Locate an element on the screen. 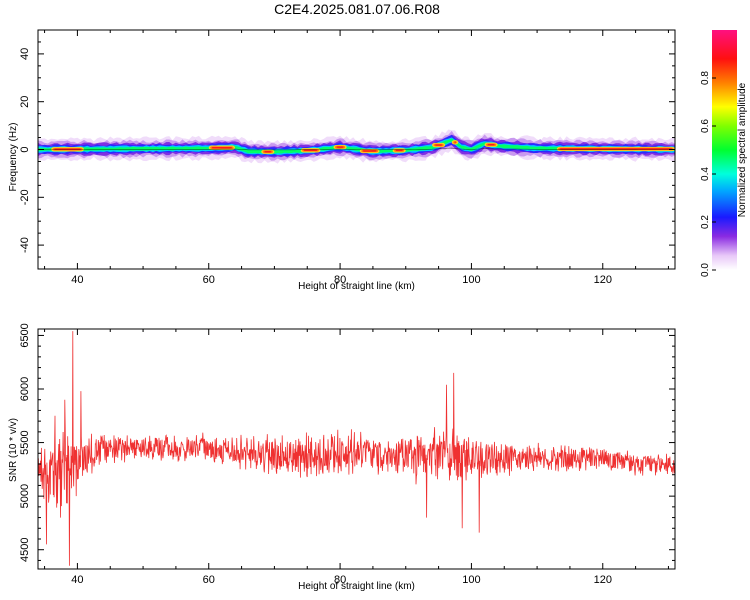  spectrogram-plot is located at coordinates (356, 146).